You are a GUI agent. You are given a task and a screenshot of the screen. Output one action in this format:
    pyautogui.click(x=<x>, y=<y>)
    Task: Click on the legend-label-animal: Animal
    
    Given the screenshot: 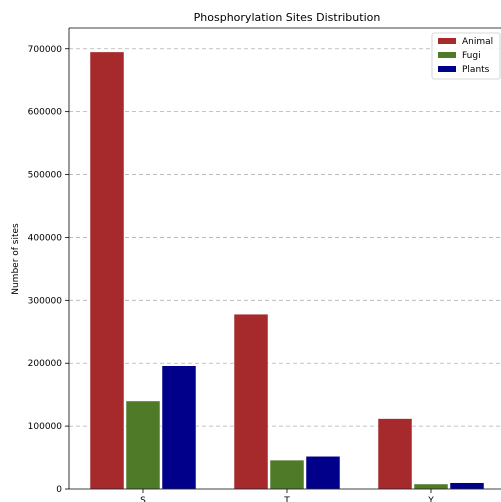 What is the action you would take?
    pyautogui.click(x=477, y=42)
    